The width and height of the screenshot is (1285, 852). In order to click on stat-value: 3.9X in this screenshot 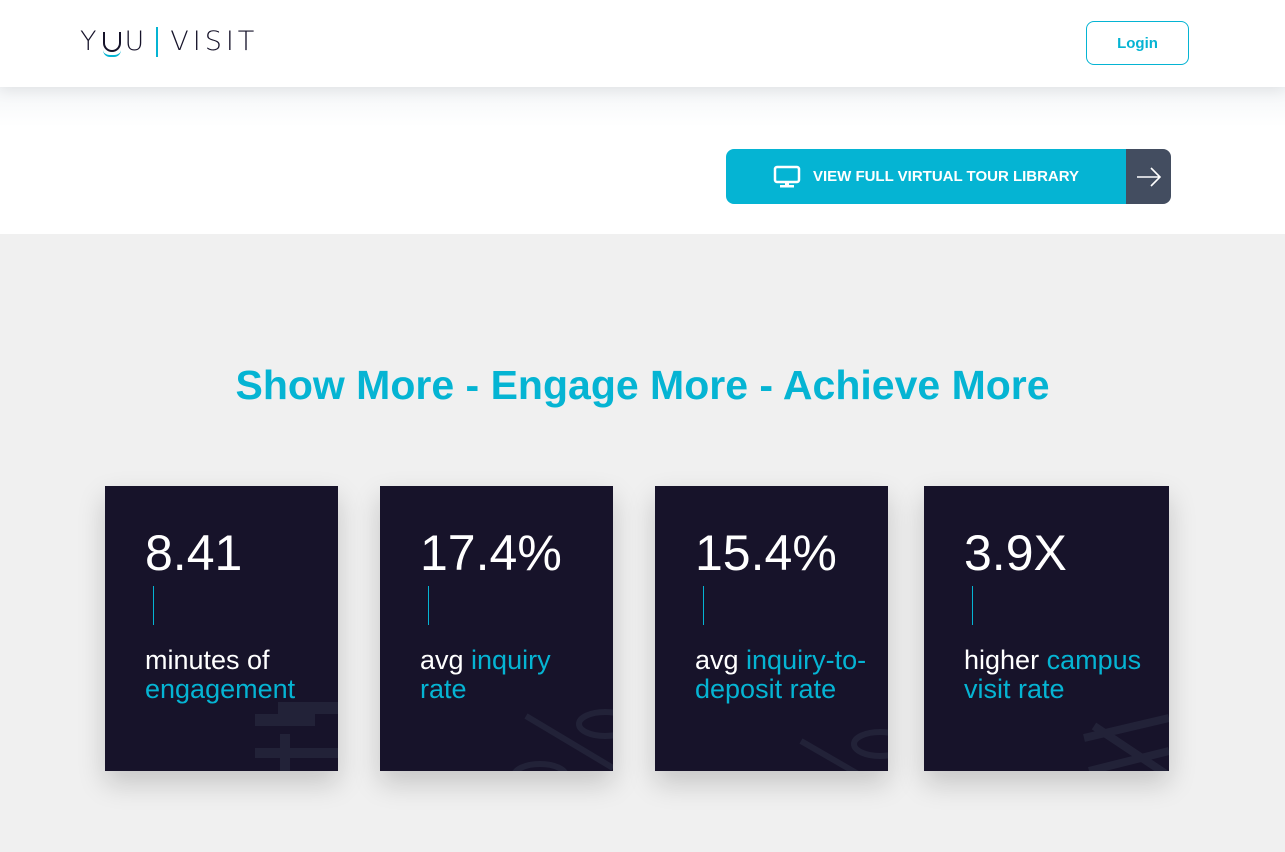, I will do `click(1015, 553)`.